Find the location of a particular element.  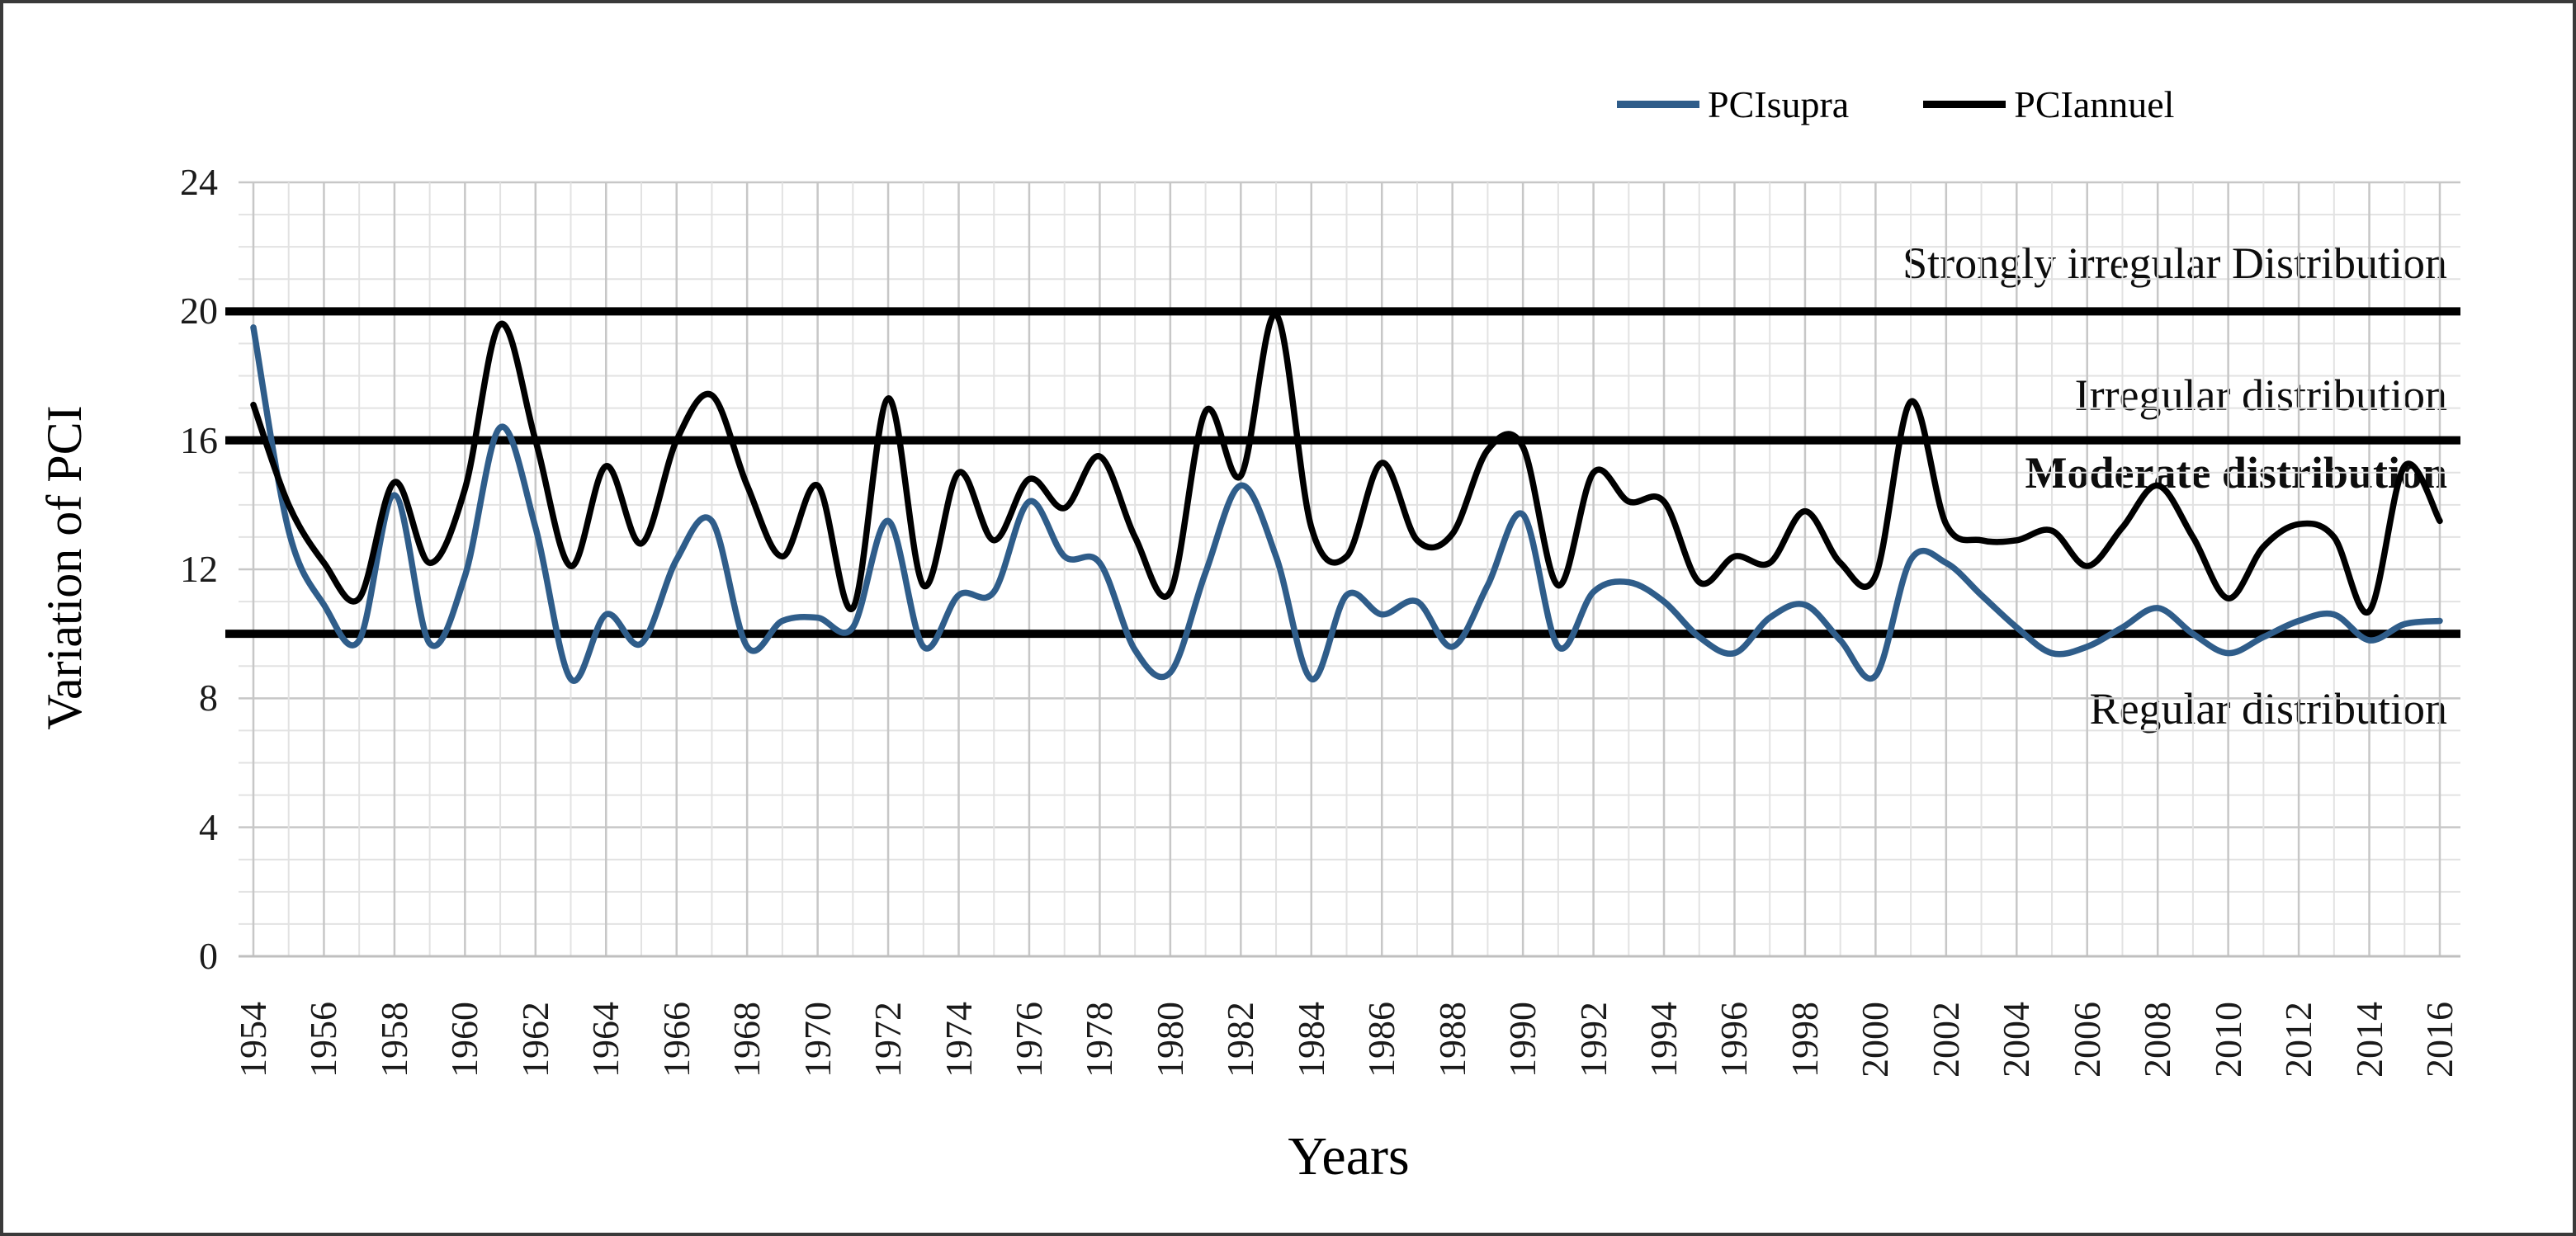

y-tick-label: 20 is located at coordinates (199, 311).